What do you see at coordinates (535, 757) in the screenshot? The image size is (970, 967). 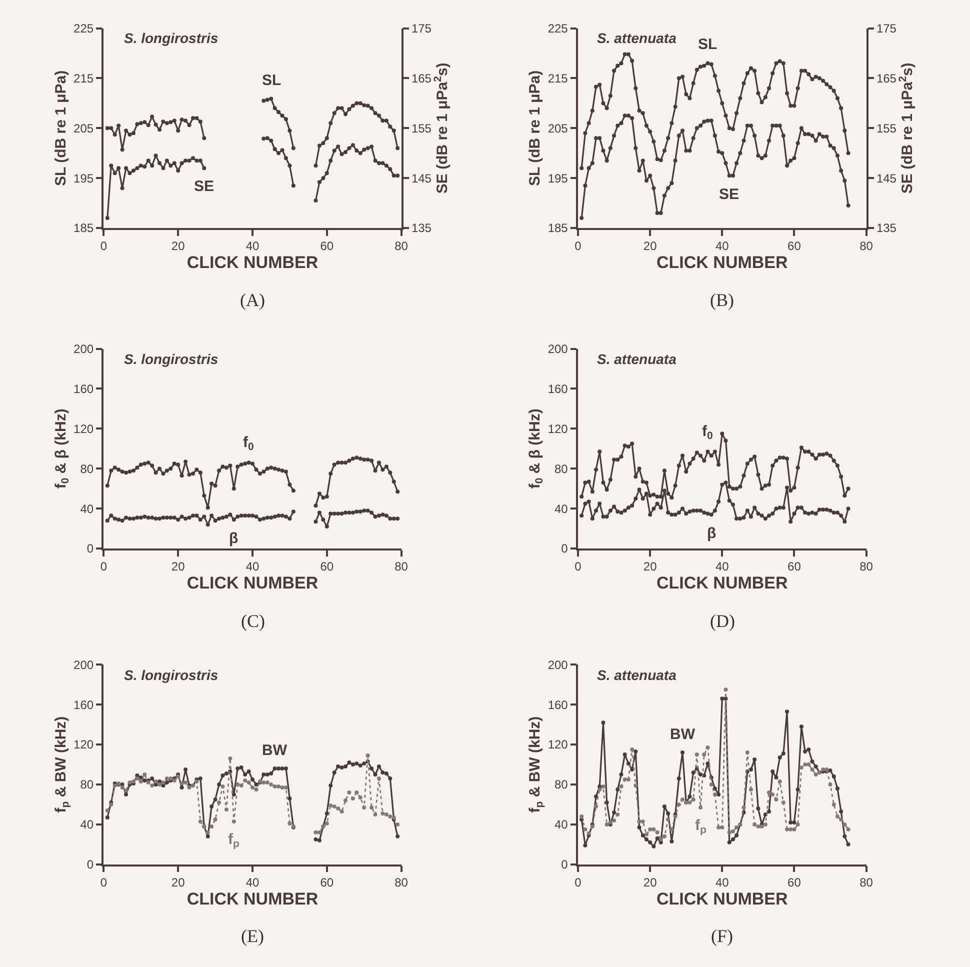 I see `text: & BW (kHz)` at bounding box center [535, 757].